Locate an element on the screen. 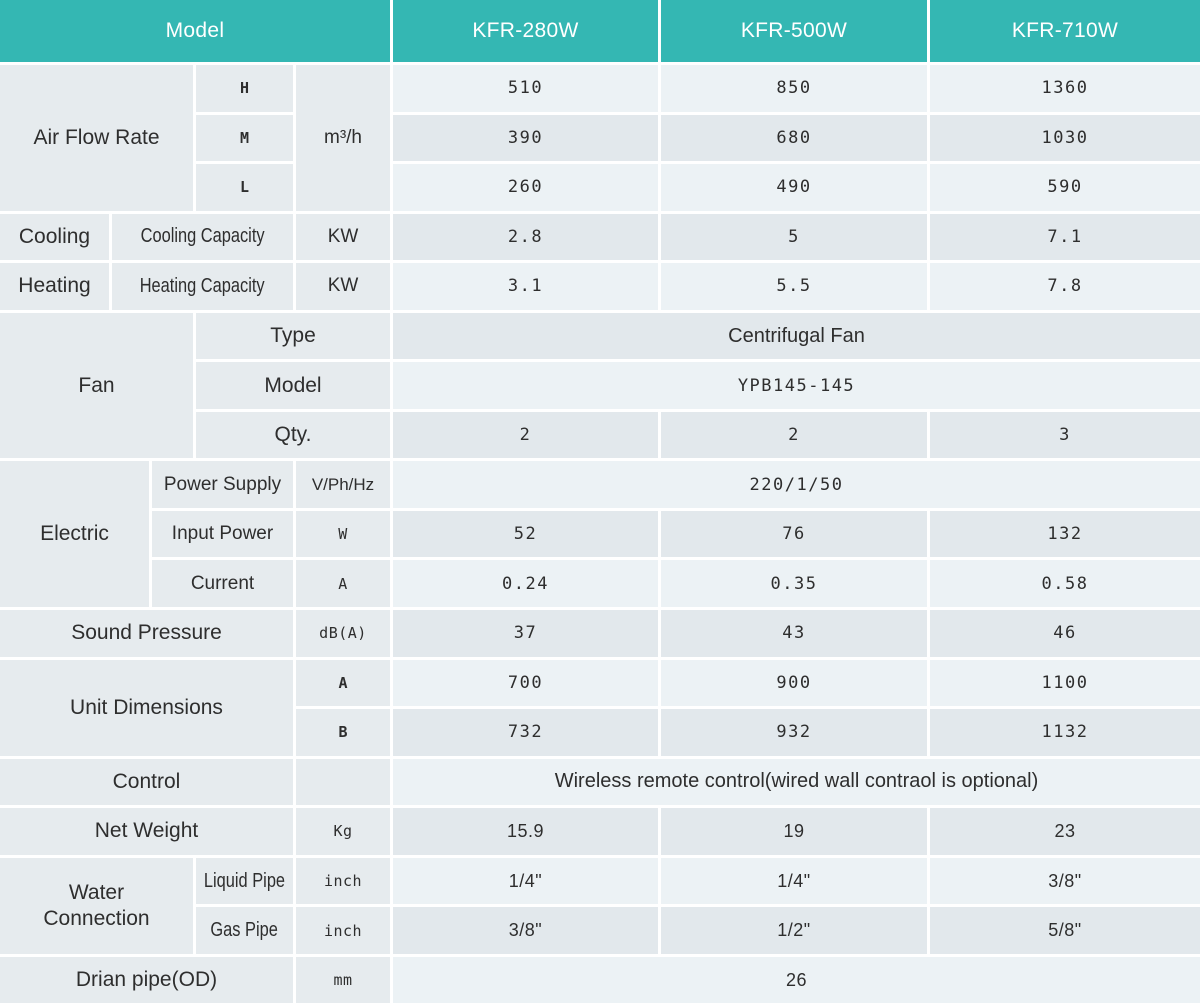  fan-type-label: Type is located at coordinates (293, 336).